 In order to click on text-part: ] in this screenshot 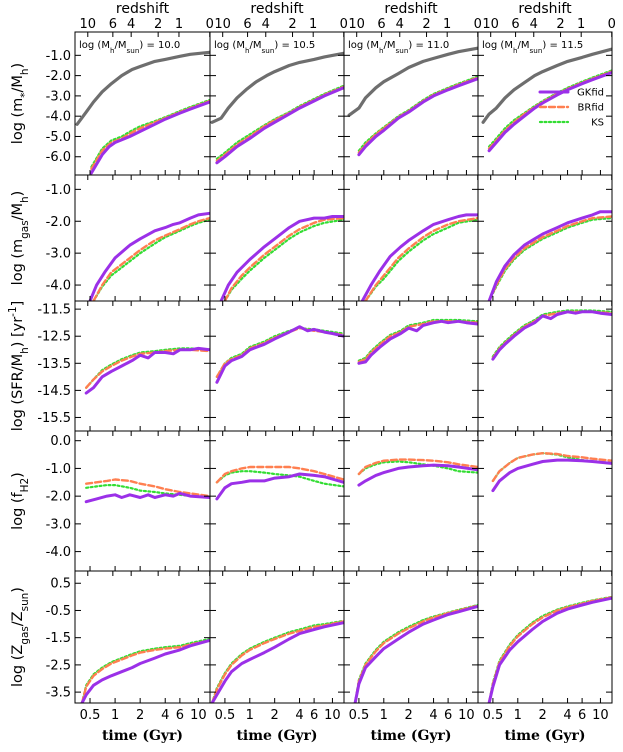, I will do `click(18, 304)`.